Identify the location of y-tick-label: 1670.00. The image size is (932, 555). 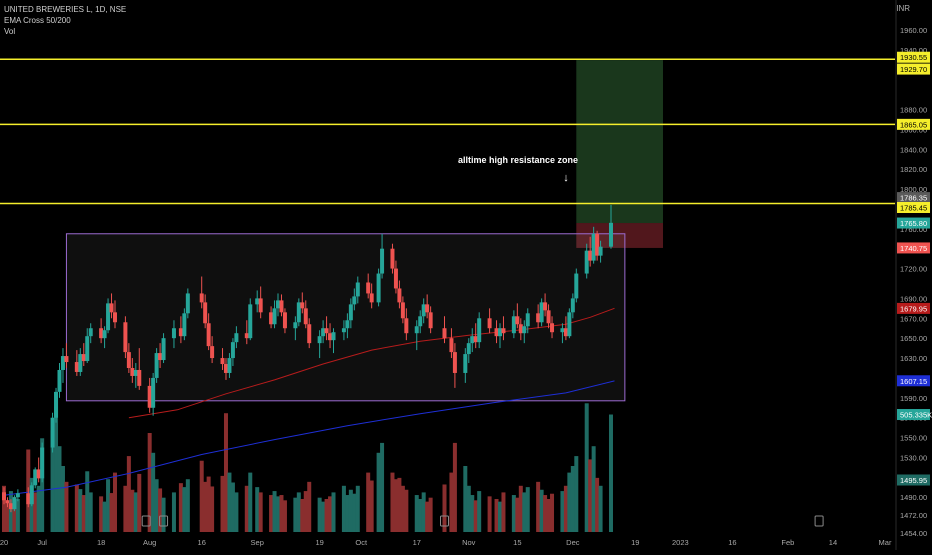
(913, 318).